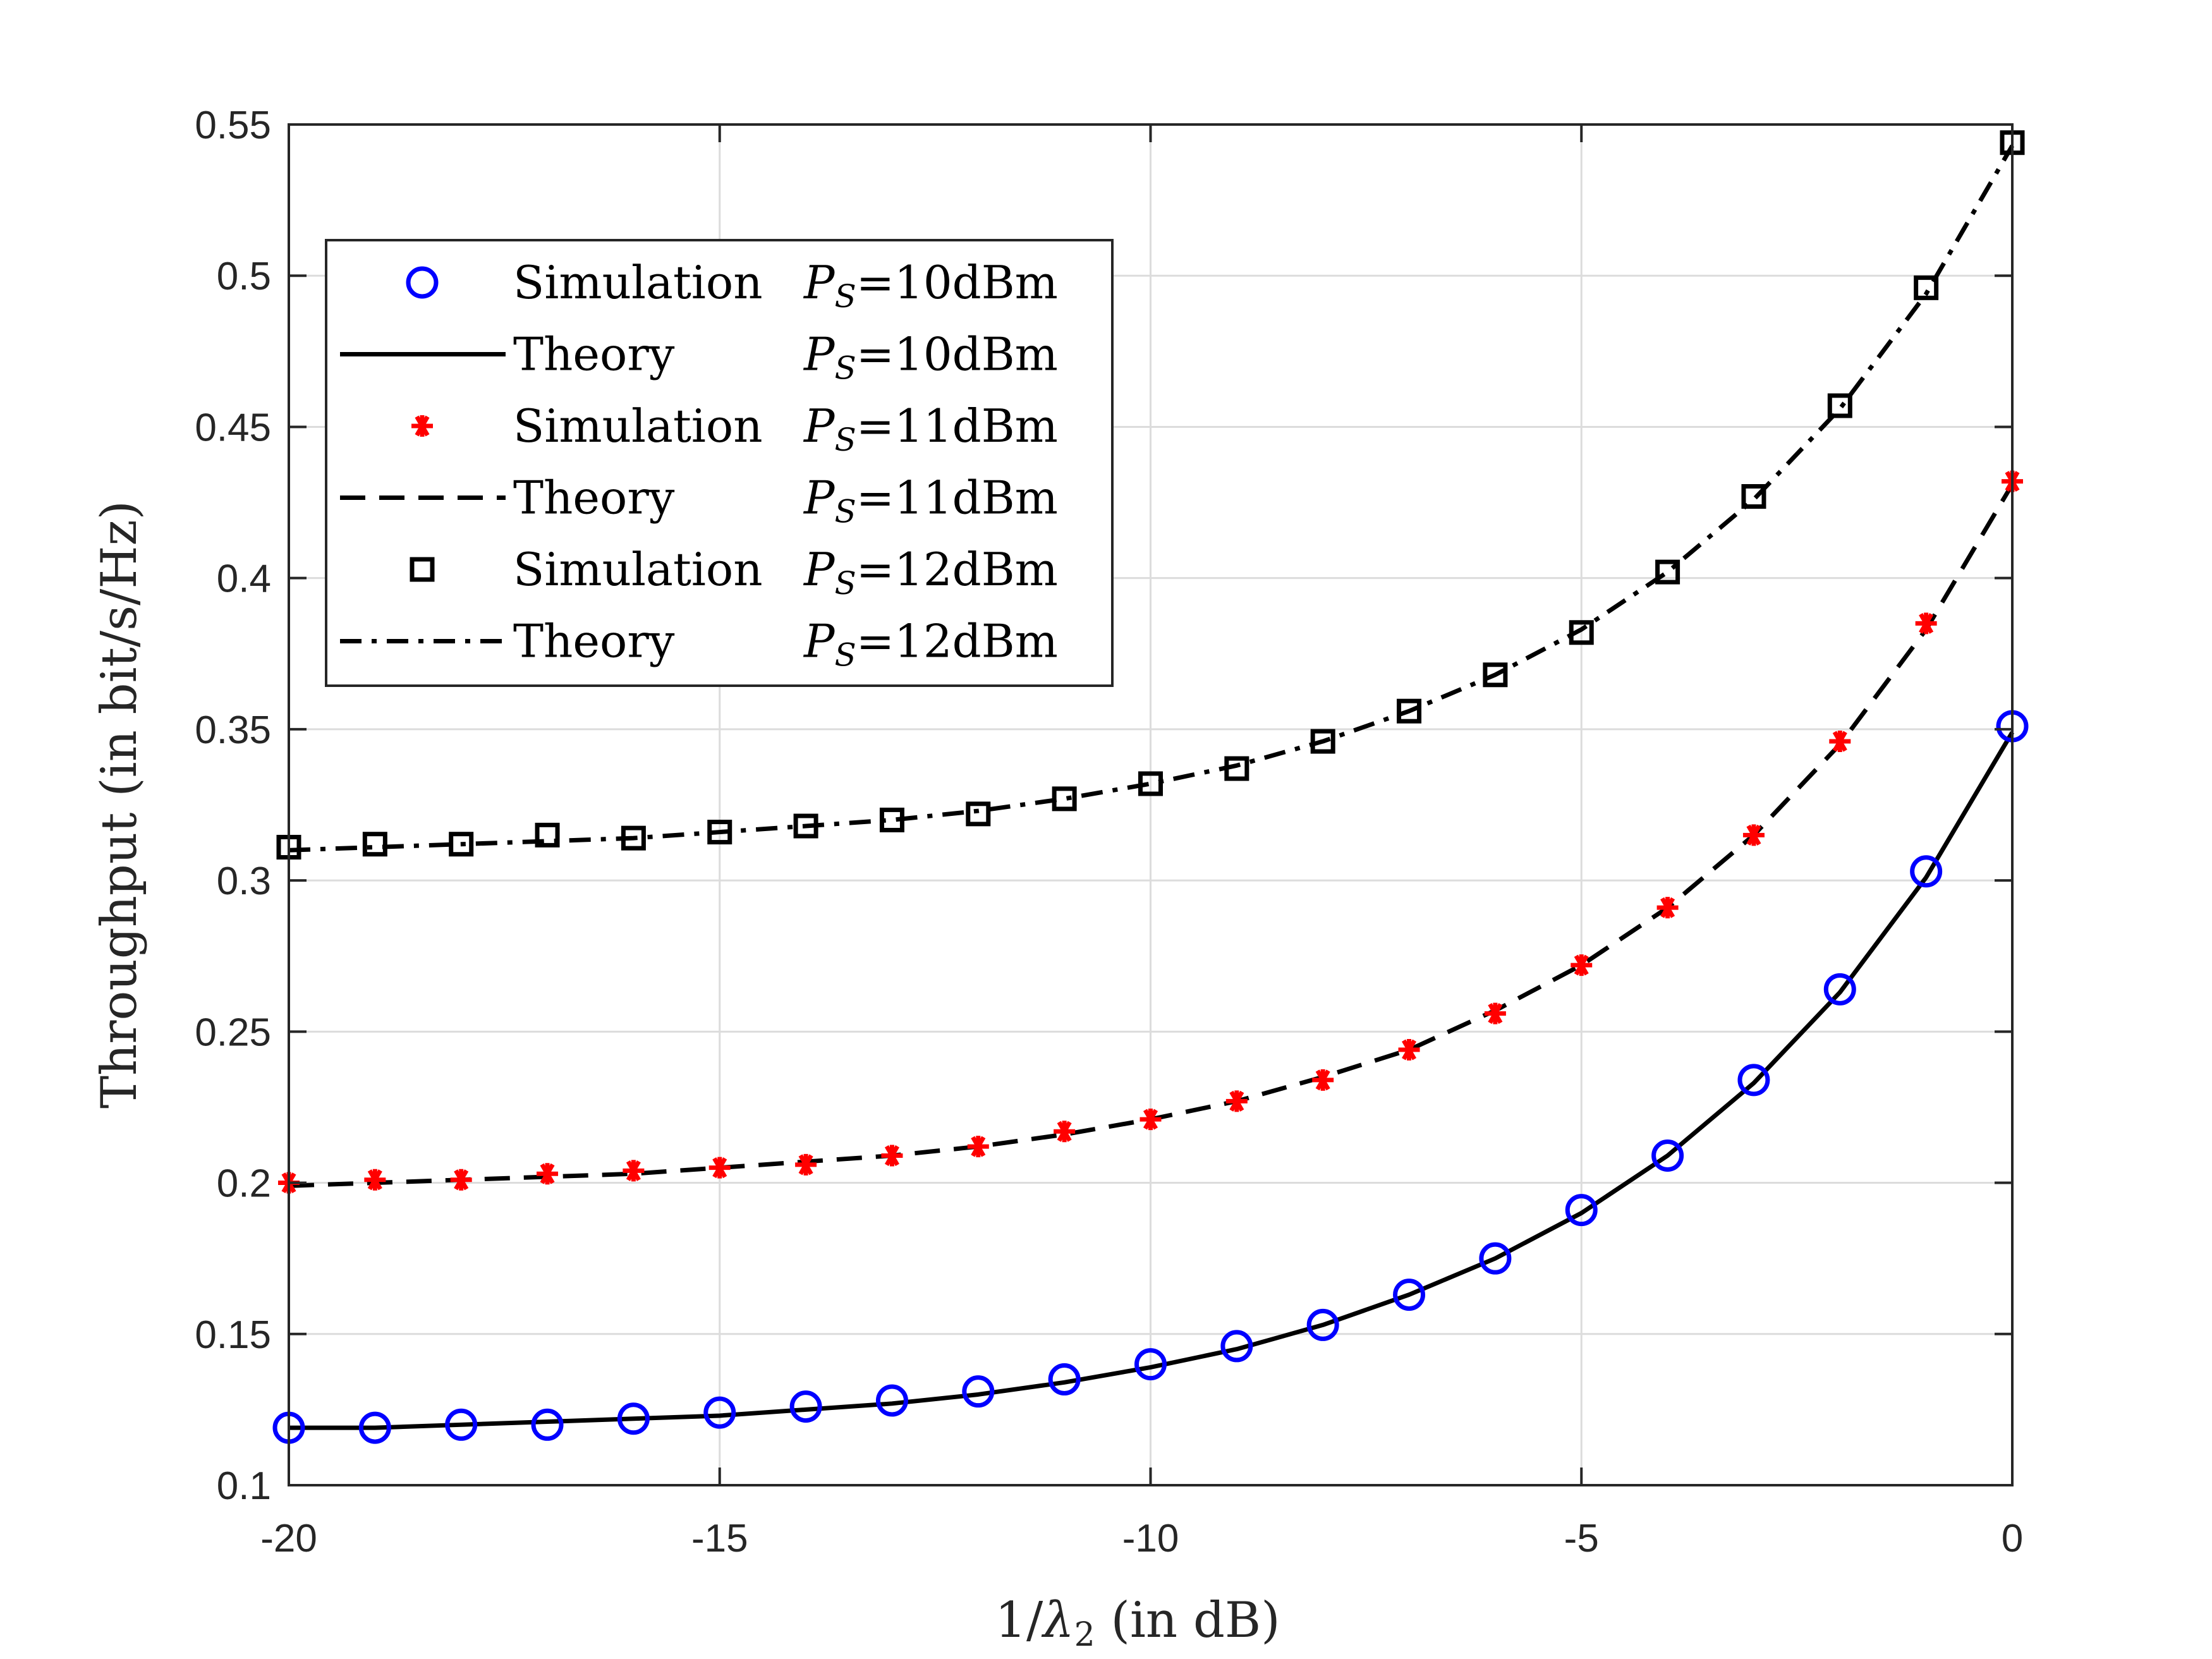  Describe the element at coordinates (2012, 1538) in the screenshot. I see `x-tick-label: 0` at that location.